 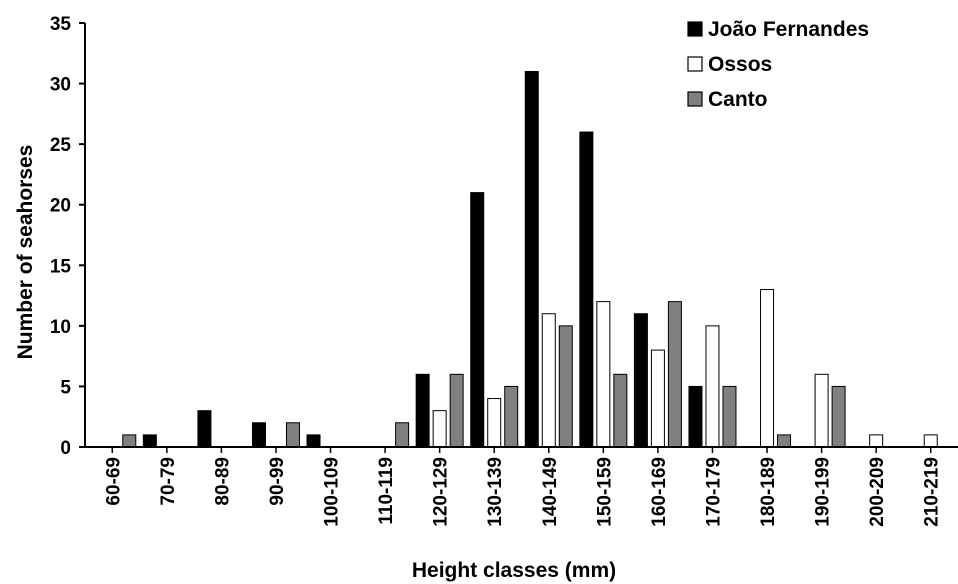 I want to click on x-tick-label: 130-139, so click(x=495, y=492).